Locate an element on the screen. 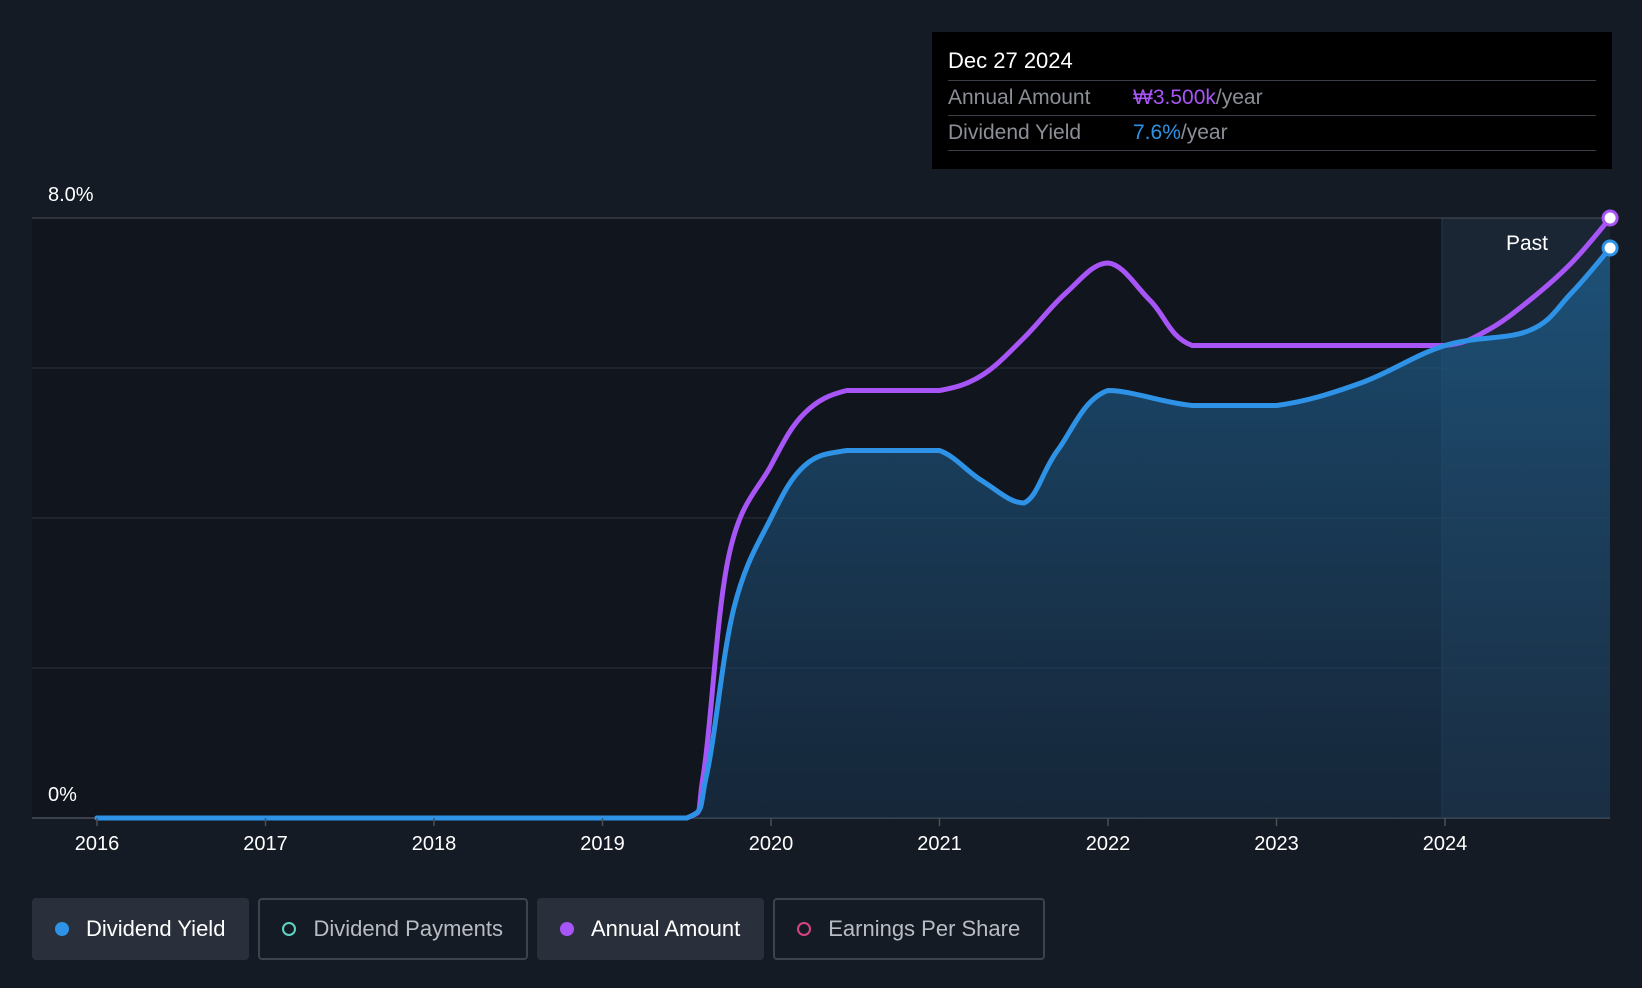 Image resolution: width=1642 pixels, height=988 pixels. x-tick-label: 2016 is located at coordinates (97, 844).